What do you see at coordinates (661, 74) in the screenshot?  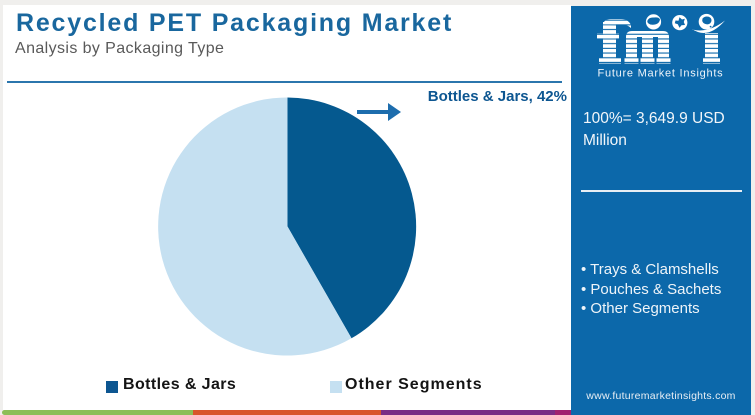 I see `svg-text: Future Market Insights` at bounding box center [661, 74].